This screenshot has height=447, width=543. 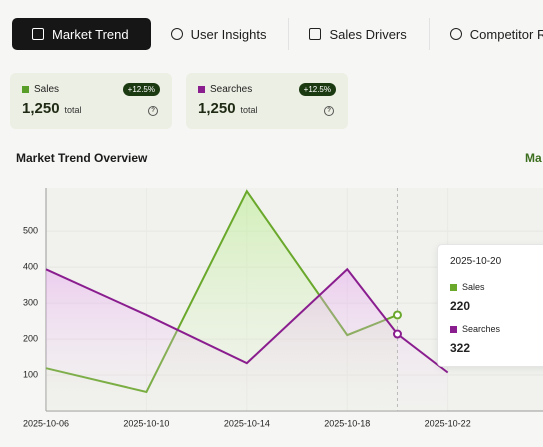 What do you see at coordinates (30, 374) in the screenshot?
I see `y-tick-label: 100` at bounding box center [30, 374].